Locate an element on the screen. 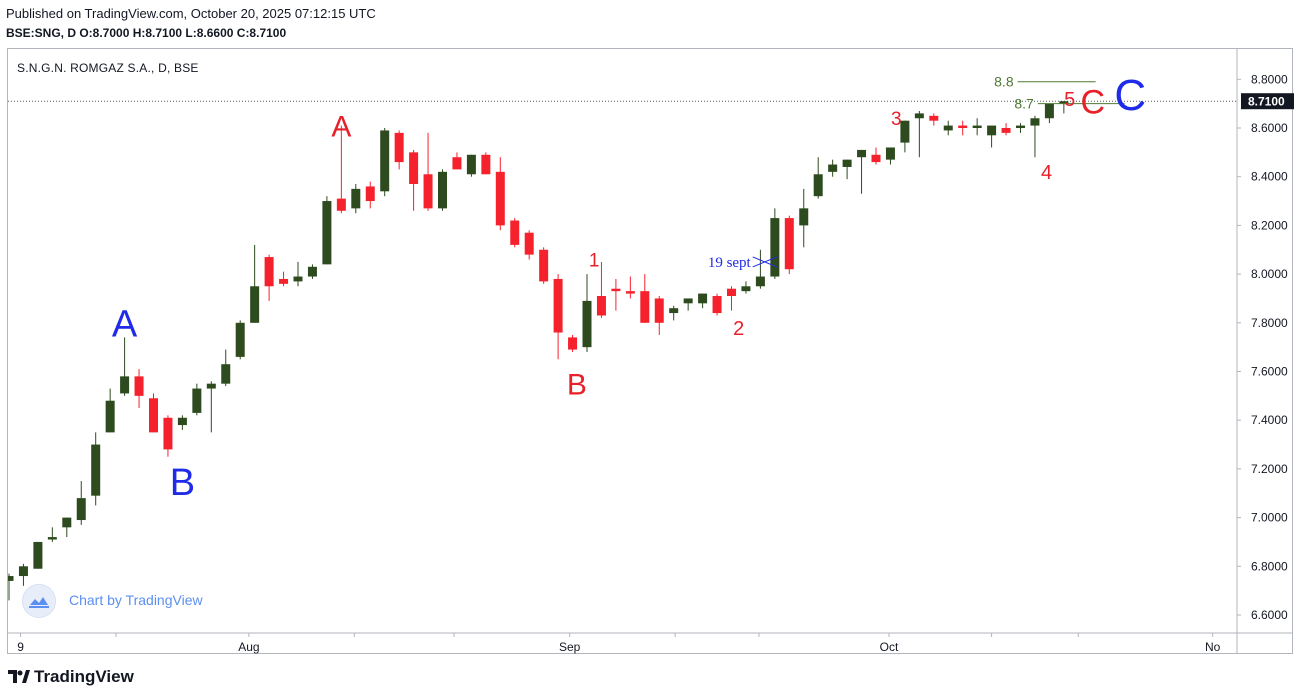  x-tick-label: Sep is located at coordinates (570, 647).